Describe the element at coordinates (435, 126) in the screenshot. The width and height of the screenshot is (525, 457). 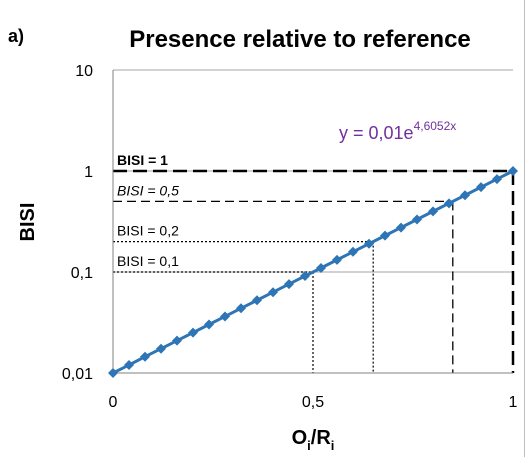
I see `equation-exponent: 4,6052x` at that location.